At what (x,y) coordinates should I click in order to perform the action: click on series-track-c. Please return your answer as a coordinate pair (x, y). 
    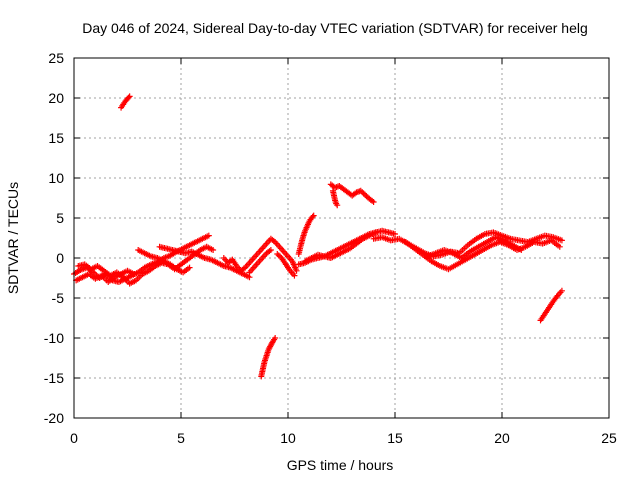
    Looking at the image, I should click on (105, 276).